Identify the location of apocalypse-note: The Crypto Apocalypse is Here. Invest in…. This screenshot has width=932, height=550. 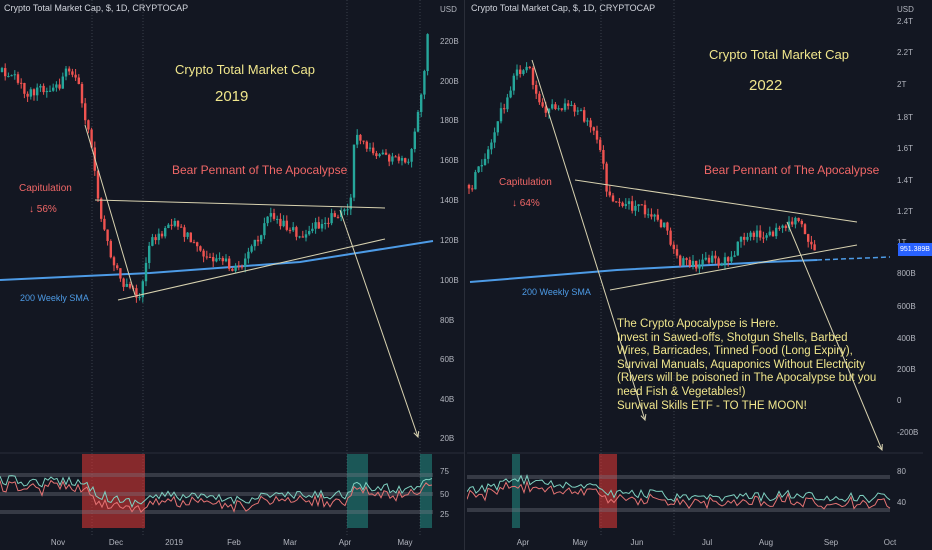
(767, 365).